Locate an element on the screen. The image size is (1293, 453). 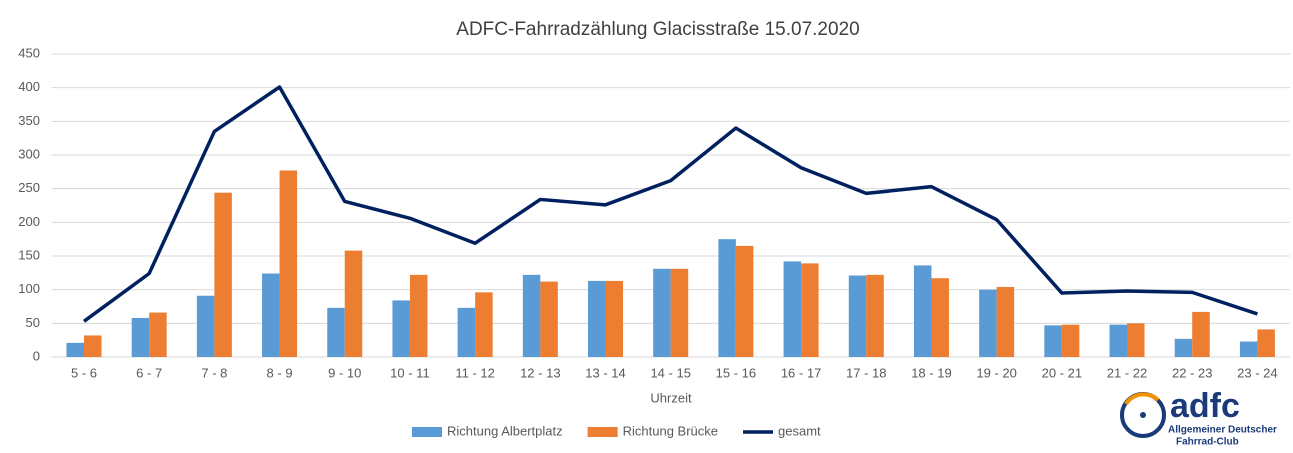
x-tick-label: 12 - 13 is located at coordinates (540, 372).